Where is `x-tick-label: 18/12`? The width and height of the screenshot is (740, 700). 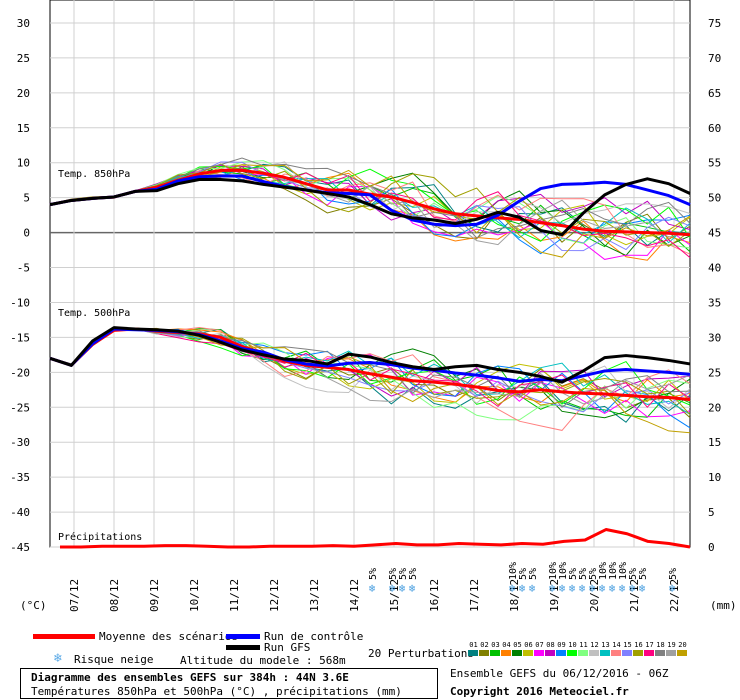 x-tick-label: 18/12 is located at coordinates (514, 595).